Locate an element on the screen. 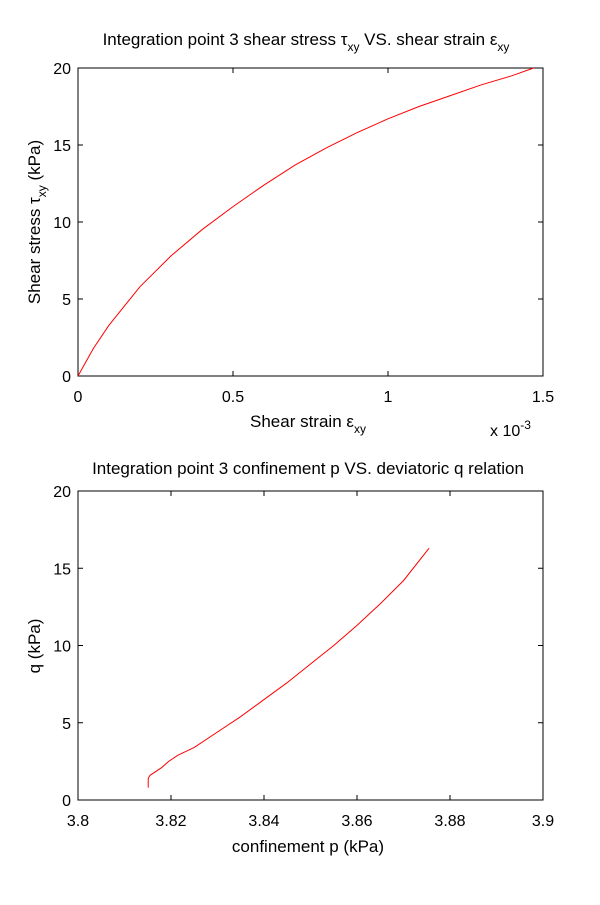 This screenshot has height=905, width=600. chart1-x-axis-label: Shear strain εxy is located at coordinates (308, 424).